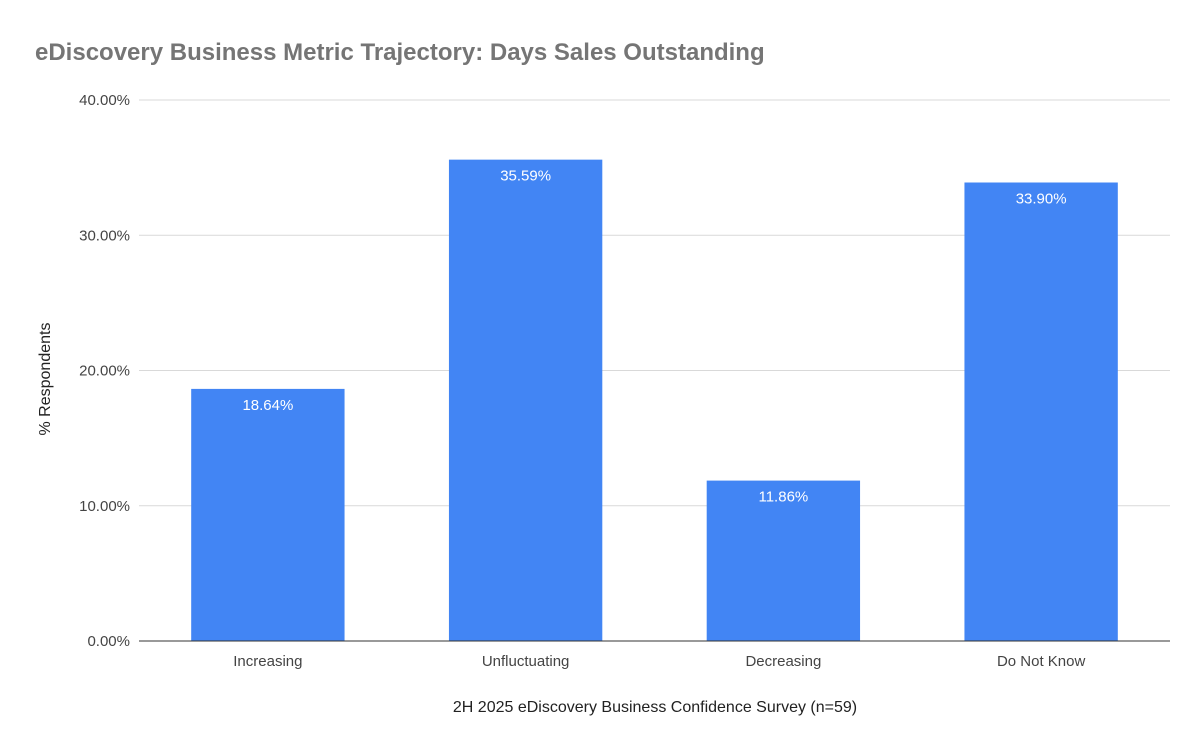 This screenshot has width=1201, height=742. I want to click on y-axis-label: % Respondents, so click(45, 379).